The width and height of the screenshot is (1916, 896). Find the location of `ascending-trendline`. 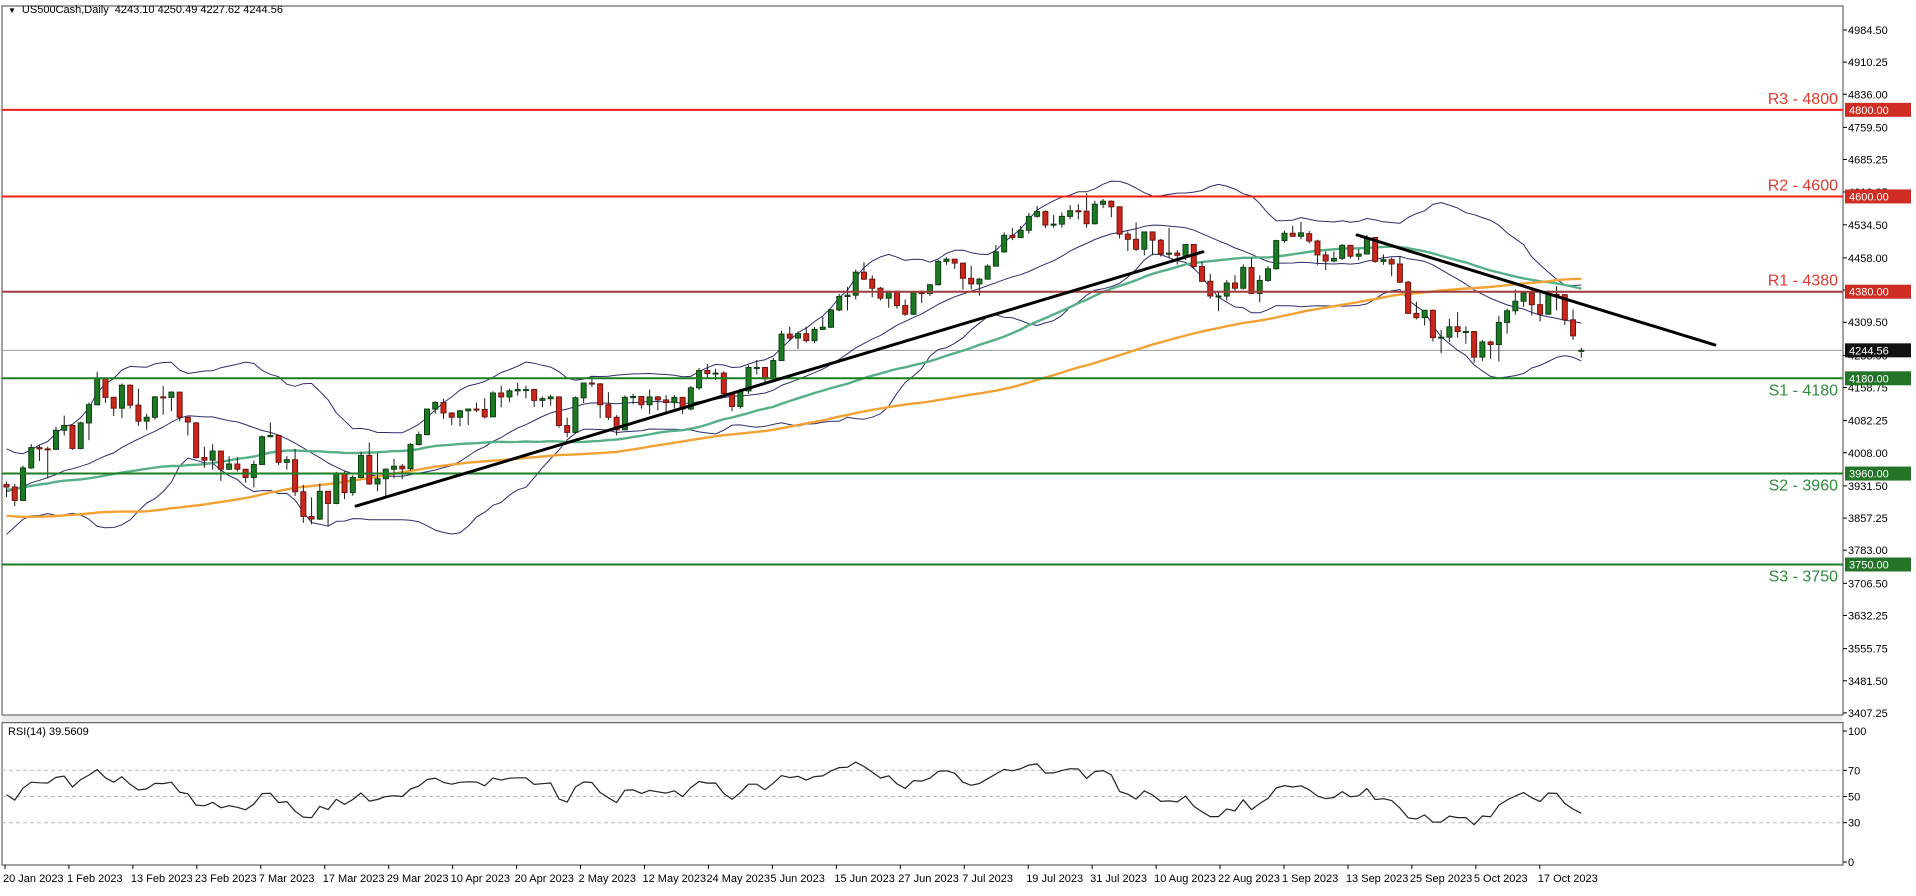

ascending-trendline is located at coordinates (779, 379).